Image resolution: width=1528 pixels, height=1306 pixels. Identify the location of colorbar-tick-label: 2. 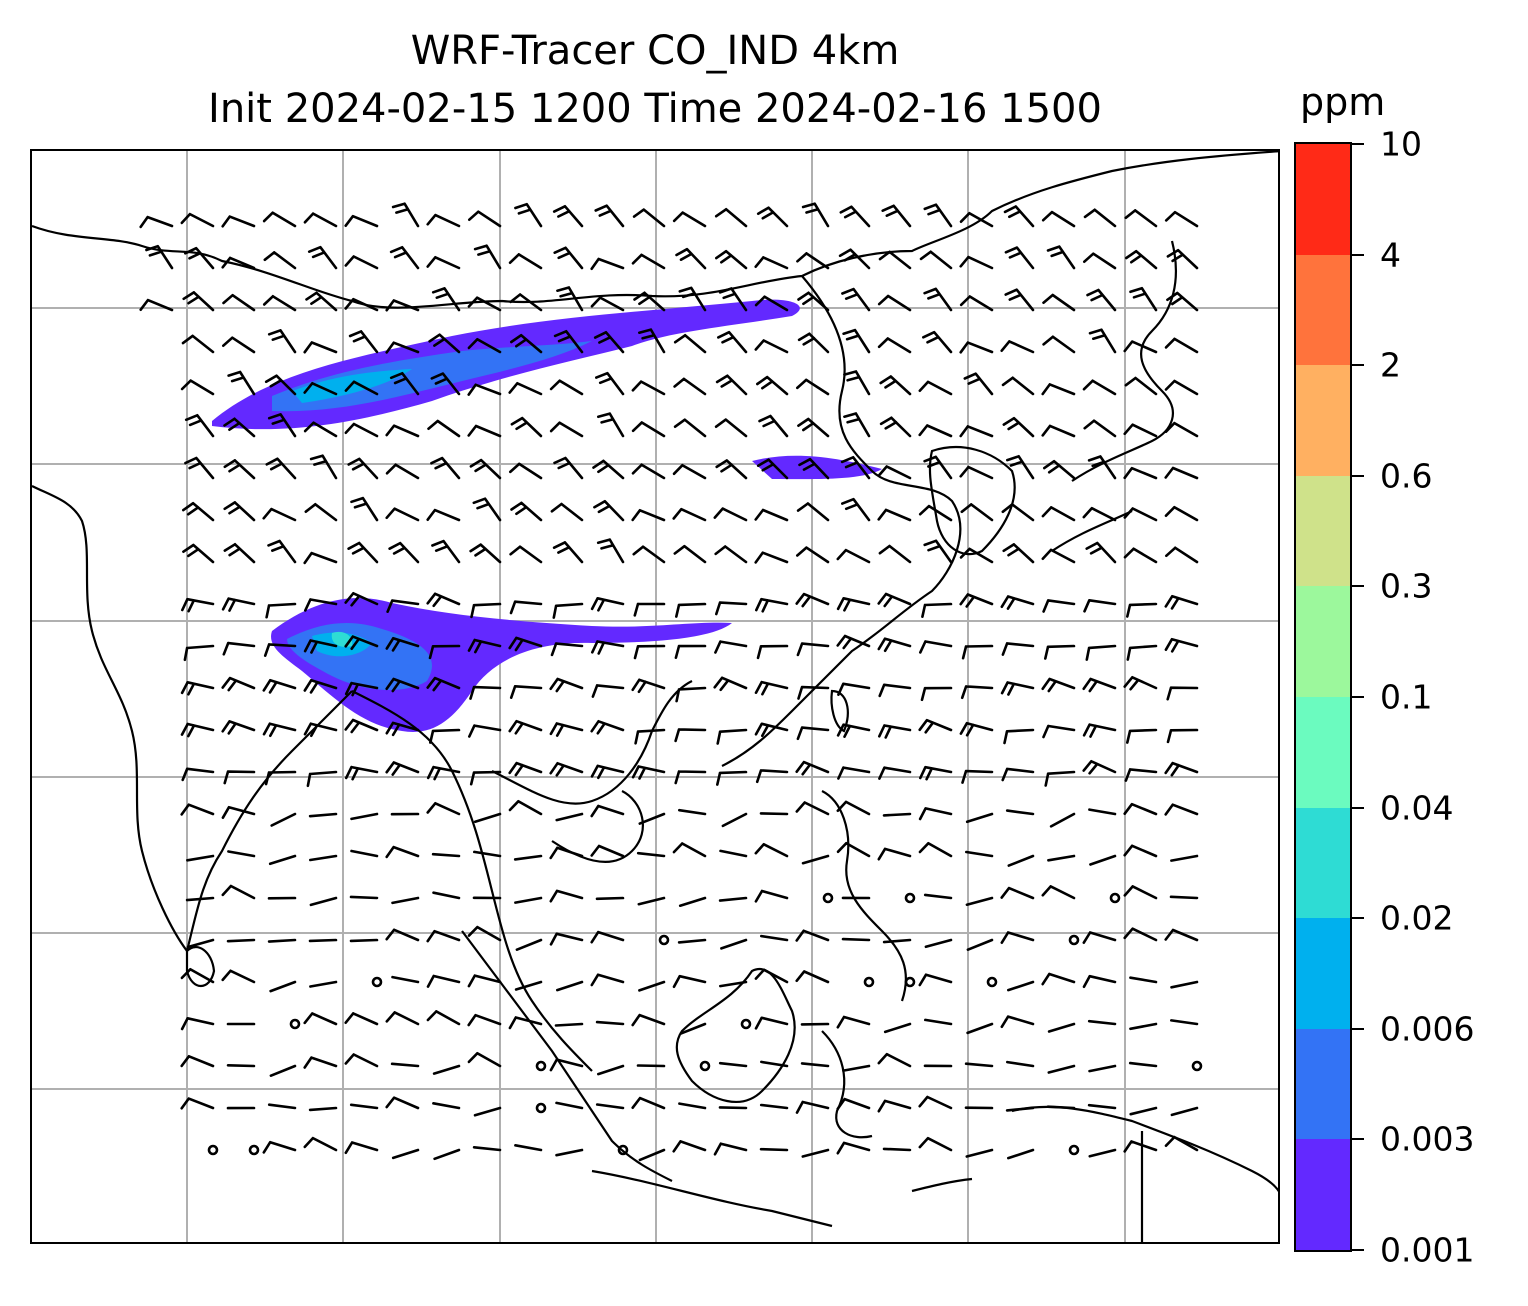
(1390, 365).